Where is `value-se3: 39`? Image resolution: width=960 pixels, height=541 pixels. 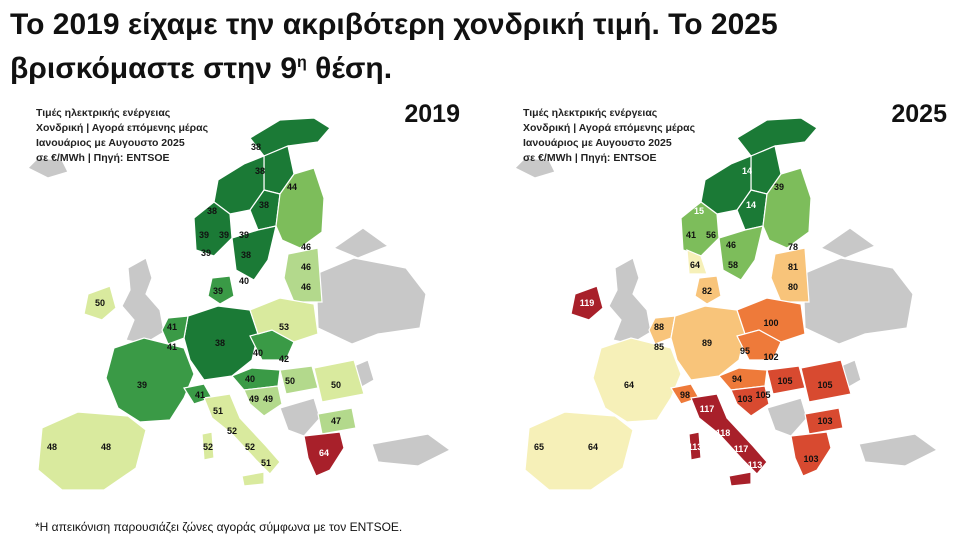
value-se3: 39 is located at coordinates (244, 235).